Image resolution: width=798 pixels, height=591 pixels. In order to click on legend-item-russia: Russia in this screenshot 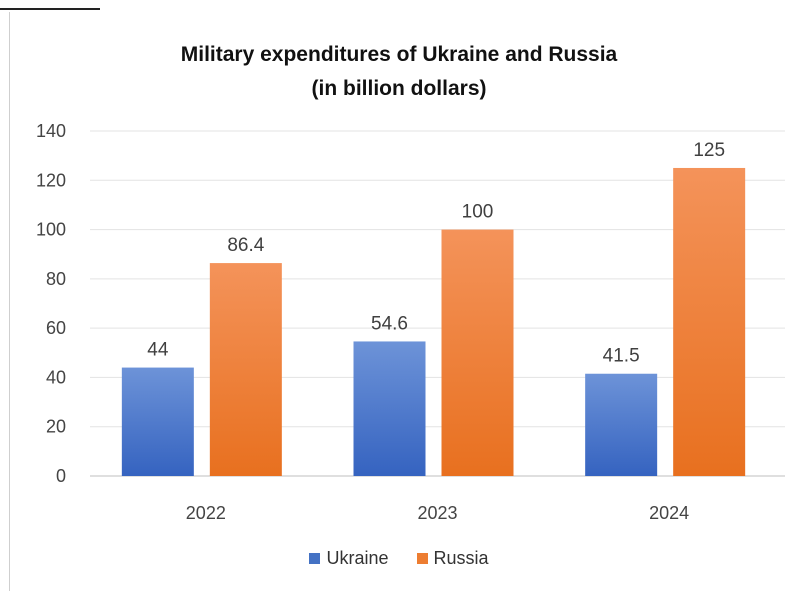, I will do `click(452, 558)`.